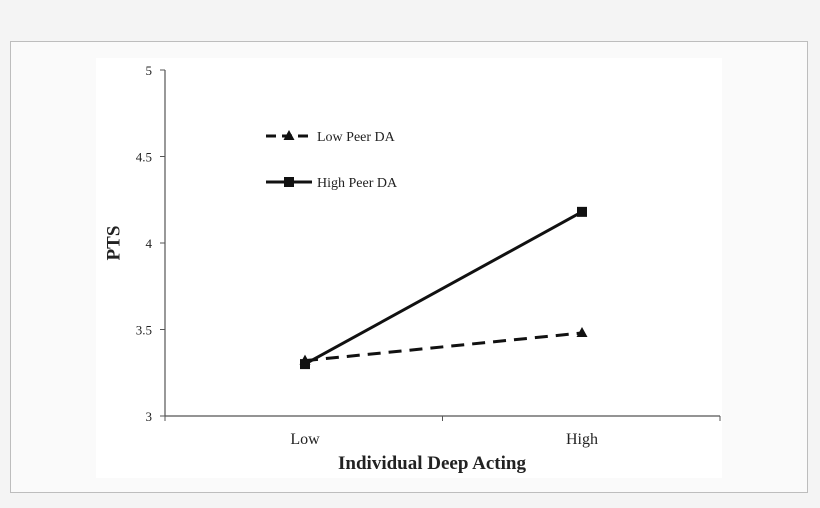  I want to click on series-low-peer-da, so click(443, 345).